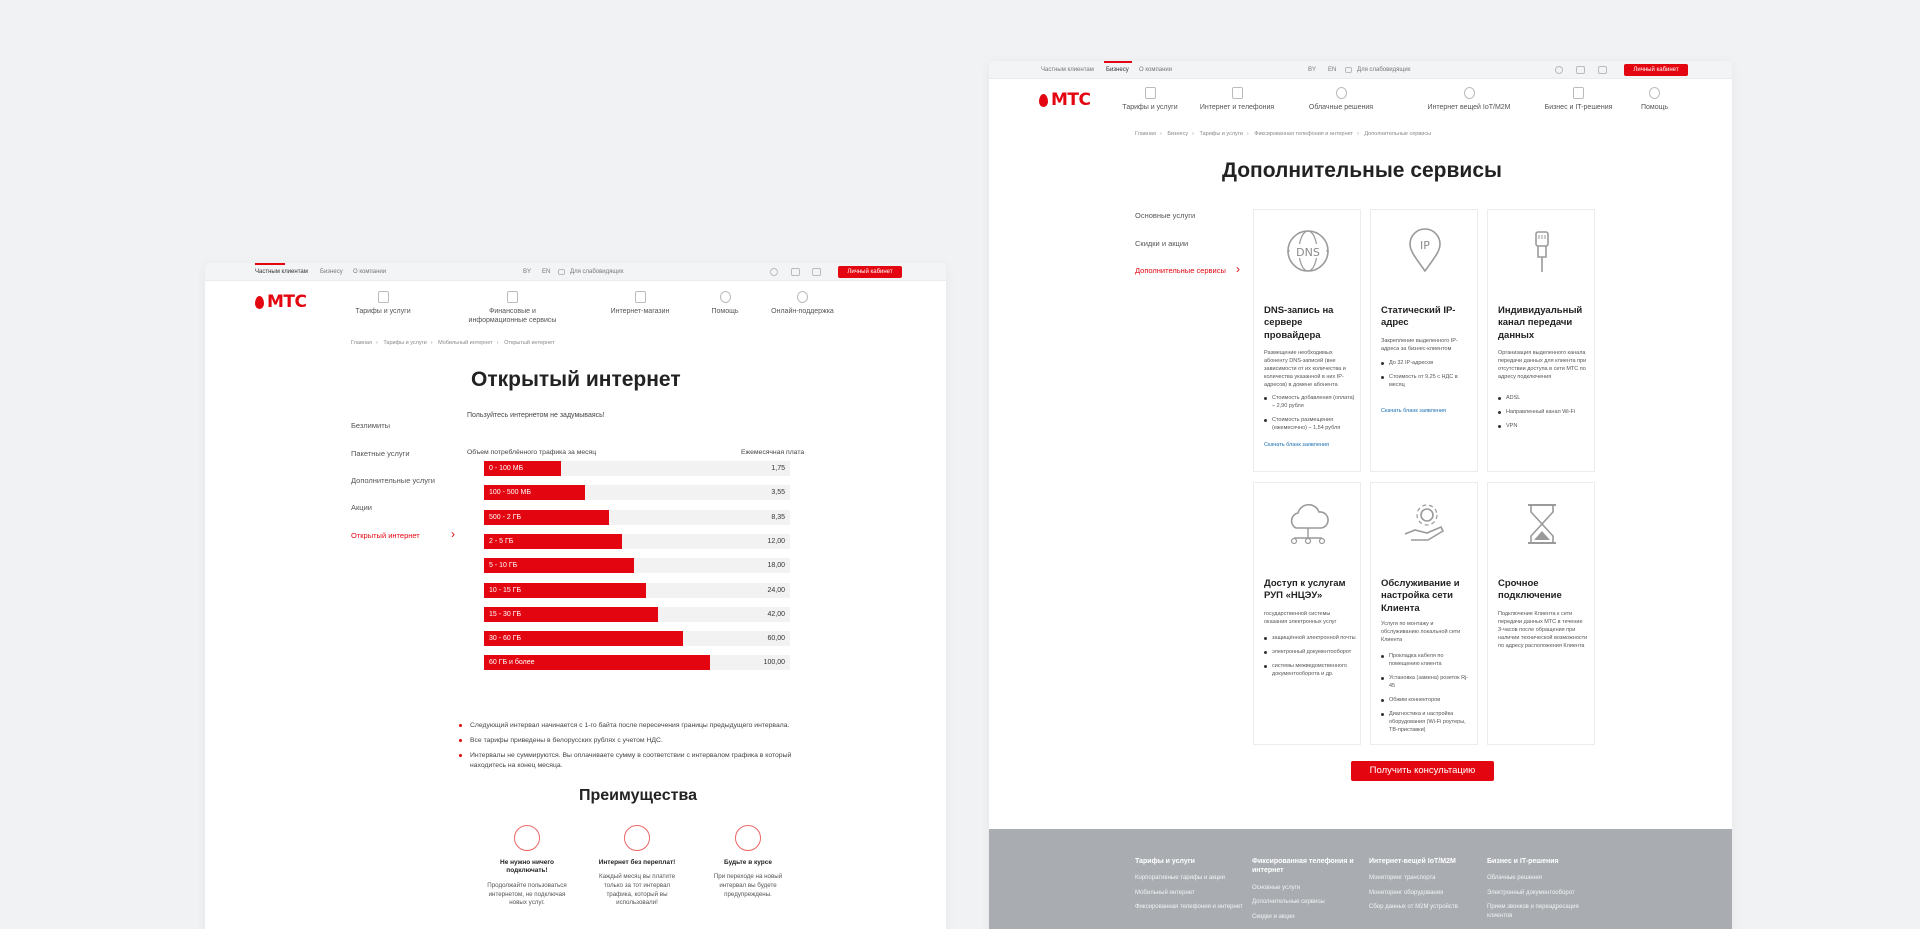 Image resolution: width=1920 pixels, height=929 pixels. What do you see at coordinates (529, 343) in the screenshot?
I see `crumb: Открытый интернет` at bounding box center [529, 343].